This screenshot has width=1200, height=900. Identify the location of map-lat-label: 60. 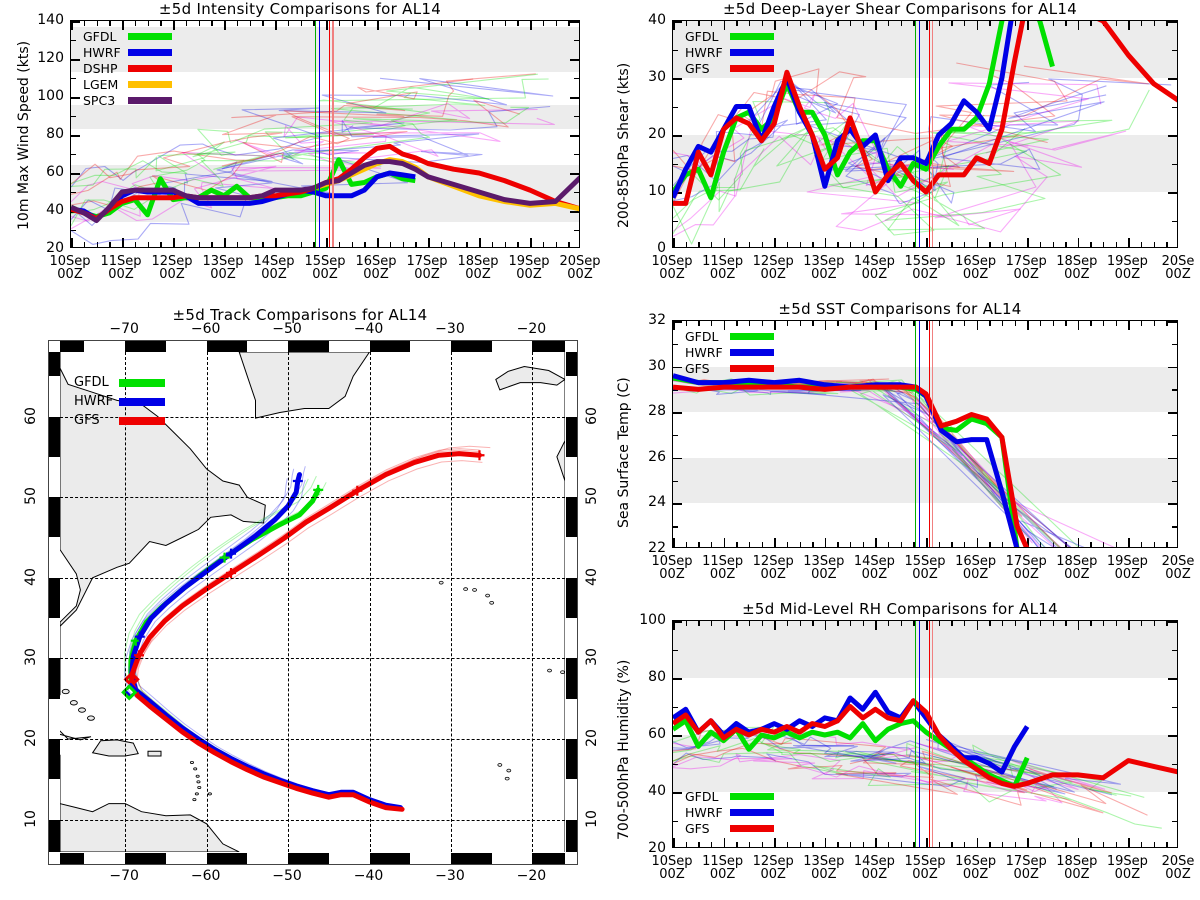
(31, 415).